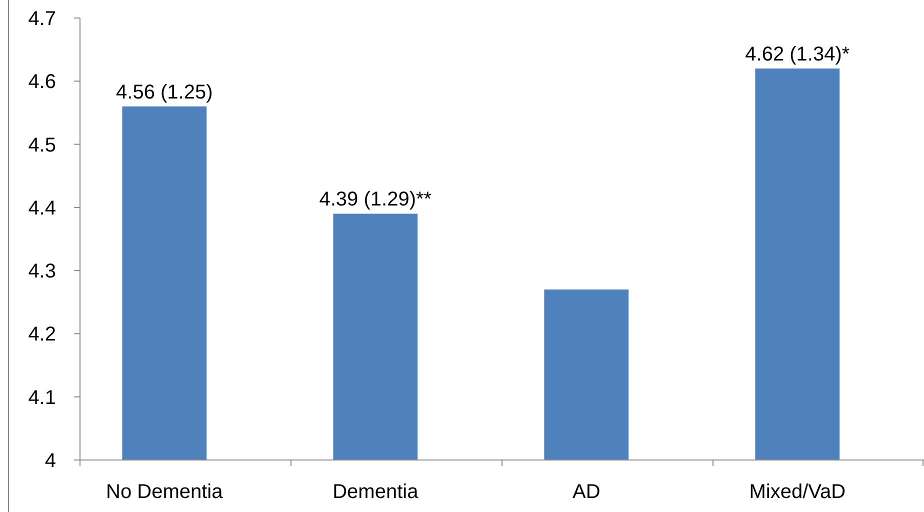 The width and height of the screenshot is (924, 512). I want to click on y-tick-label: 4.7, so click(42, 19).